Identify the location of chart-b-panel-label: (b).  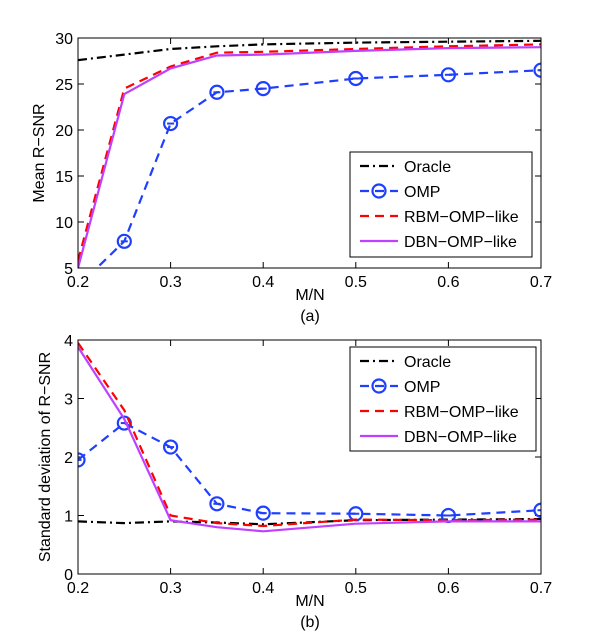
(310, 622).